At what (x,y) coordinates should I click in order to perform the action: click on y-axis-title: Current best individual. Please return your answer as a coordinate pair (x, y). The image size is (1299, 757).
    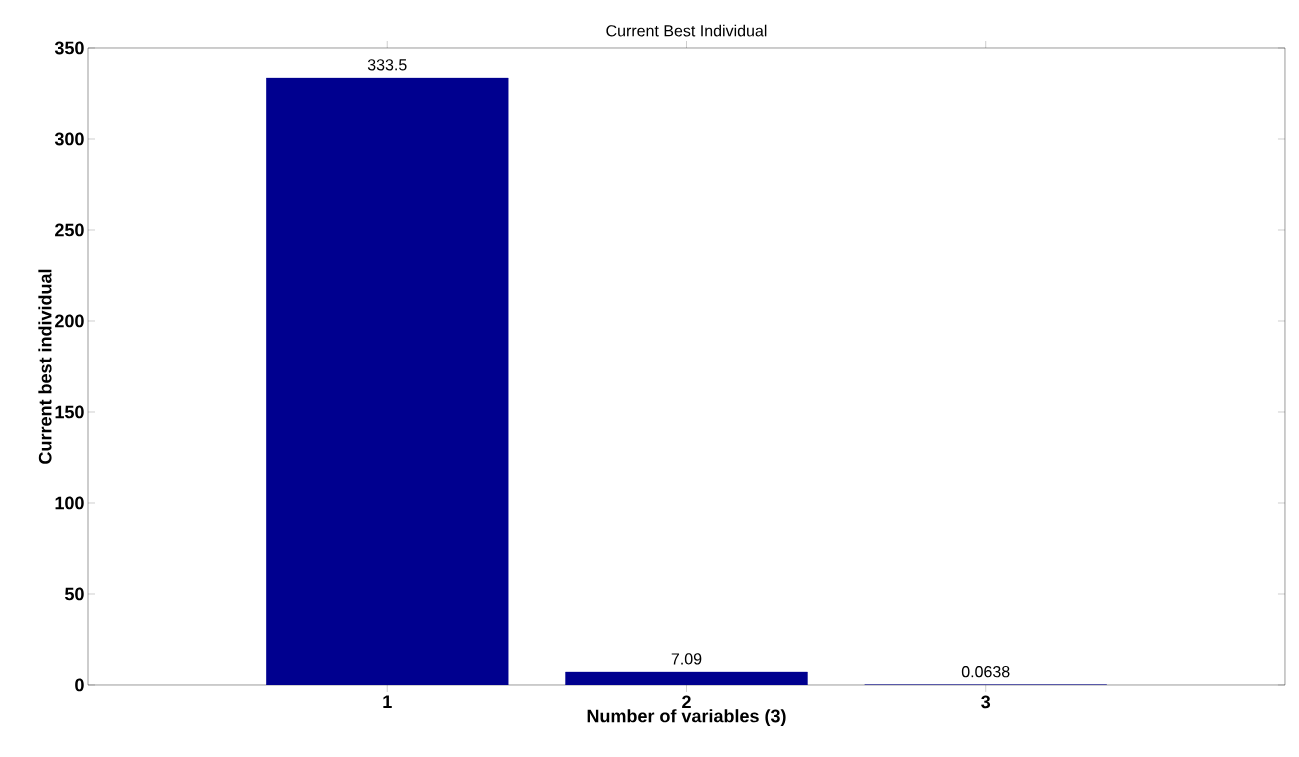
    Looking at the image, I should click on (45, 366).